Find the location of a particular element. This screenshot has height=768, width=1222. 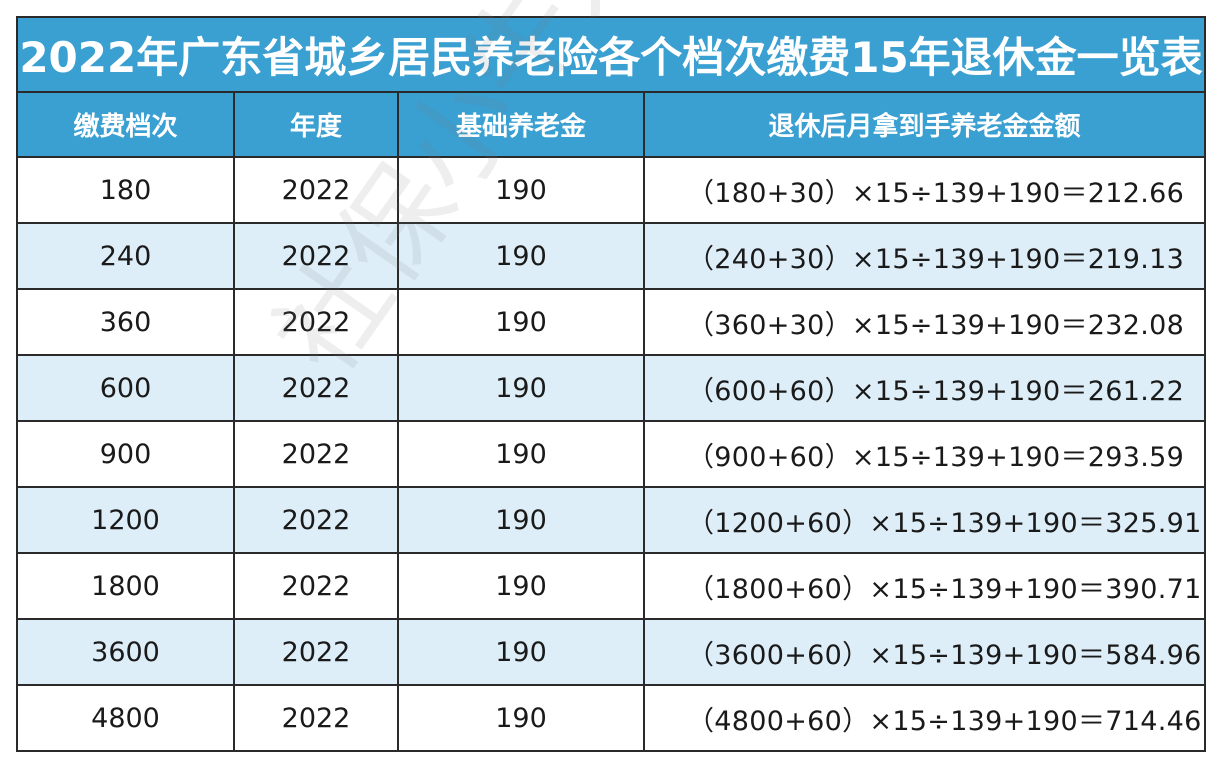

cell-formula: （900+60）×15÷139+190＝293.59 is located at coordinates (924, 454).